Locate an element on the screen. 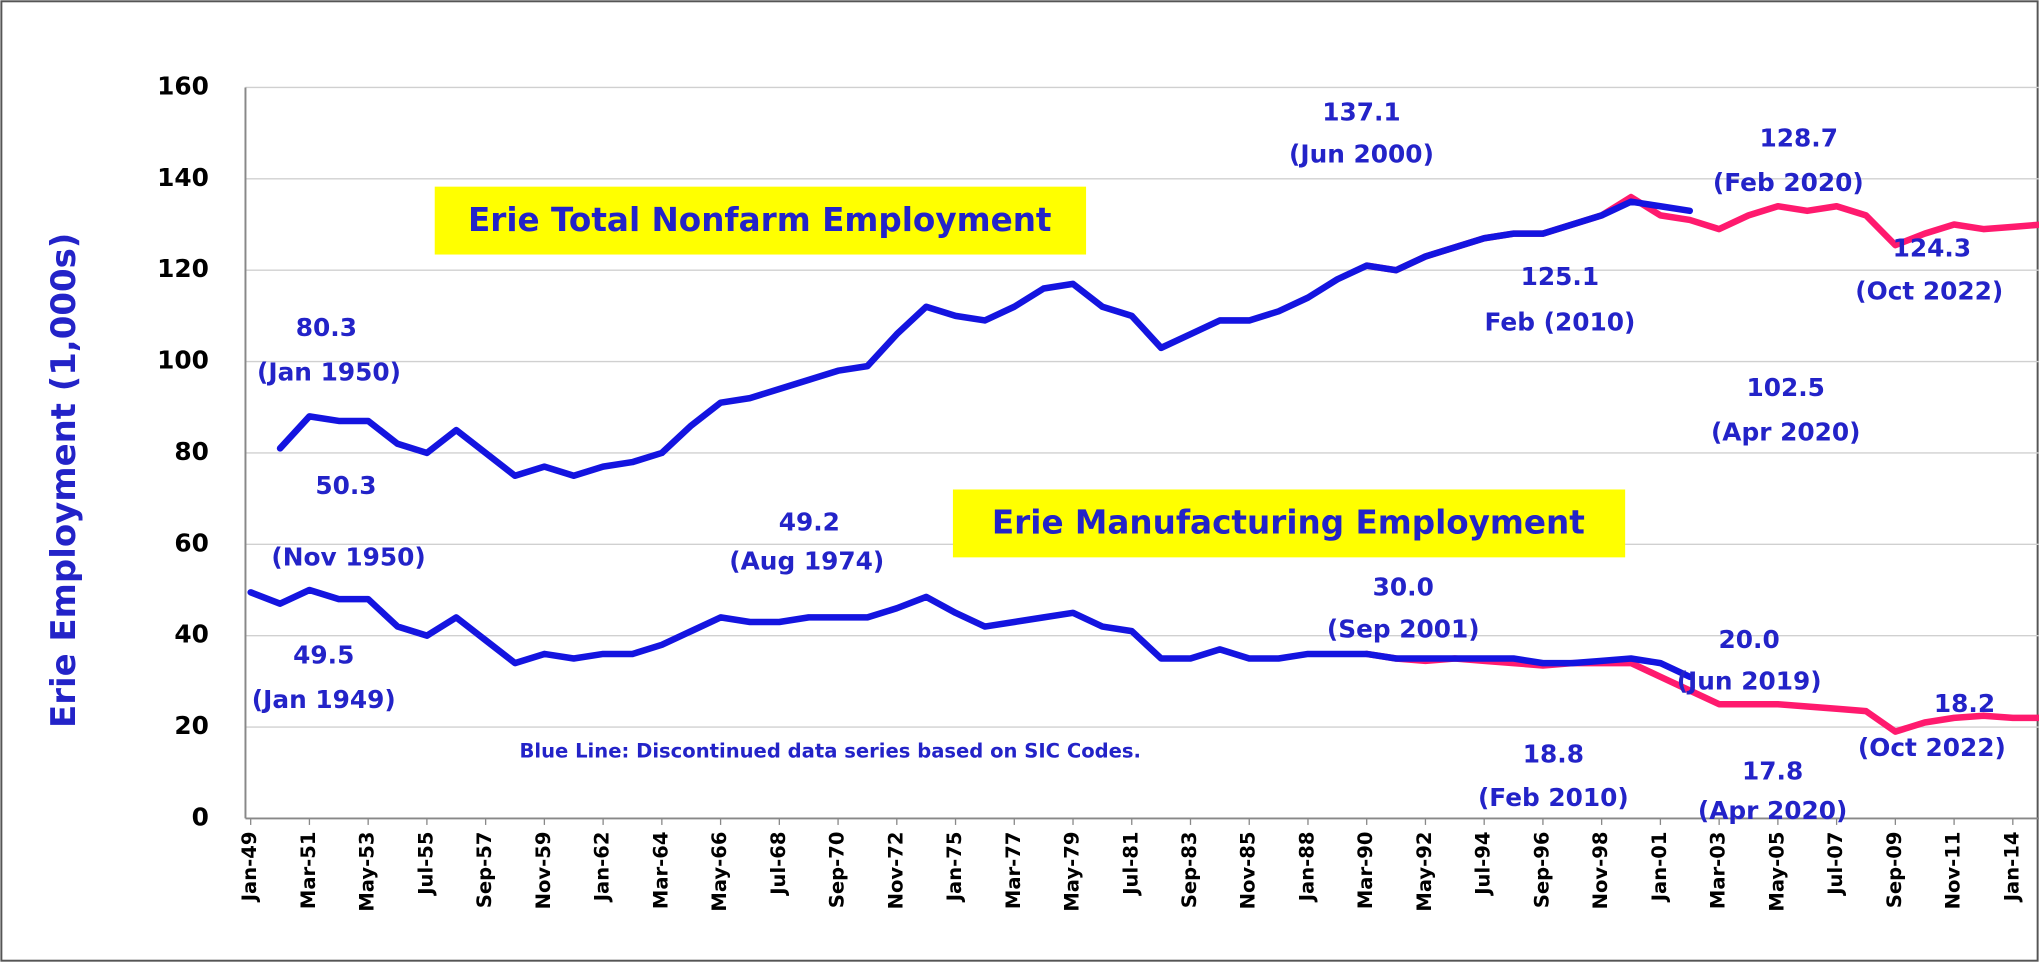  x-tick-label: Jan-01 is located at coordinates (1659, 867).